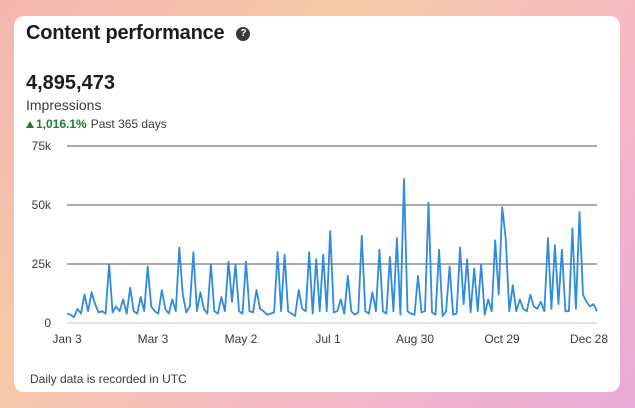 This screenshot has width=635, height=408. I want to click on y-tick-label: 0, so click(47, 323).